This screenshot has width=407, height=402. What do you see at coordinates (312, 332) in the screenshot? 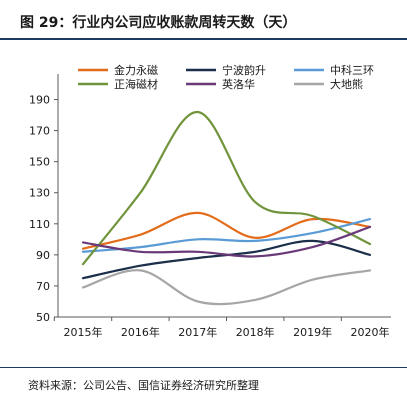
I see `x-tick-label: 2019年` at bounding box center [312, 332].